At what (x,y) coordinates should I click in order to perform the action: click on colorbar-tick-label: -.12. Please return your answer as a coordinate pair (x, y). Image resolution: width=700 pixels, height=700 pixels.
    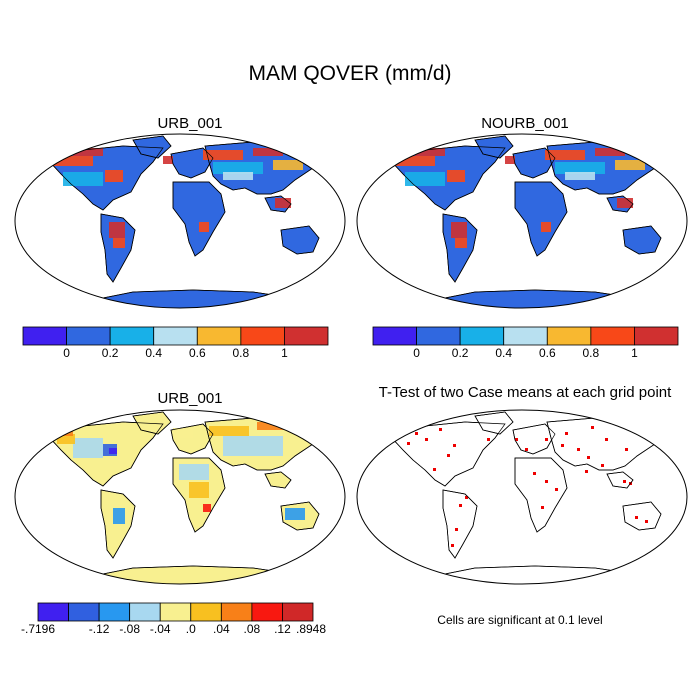
    Looking at the image, I should click on (99, 629).